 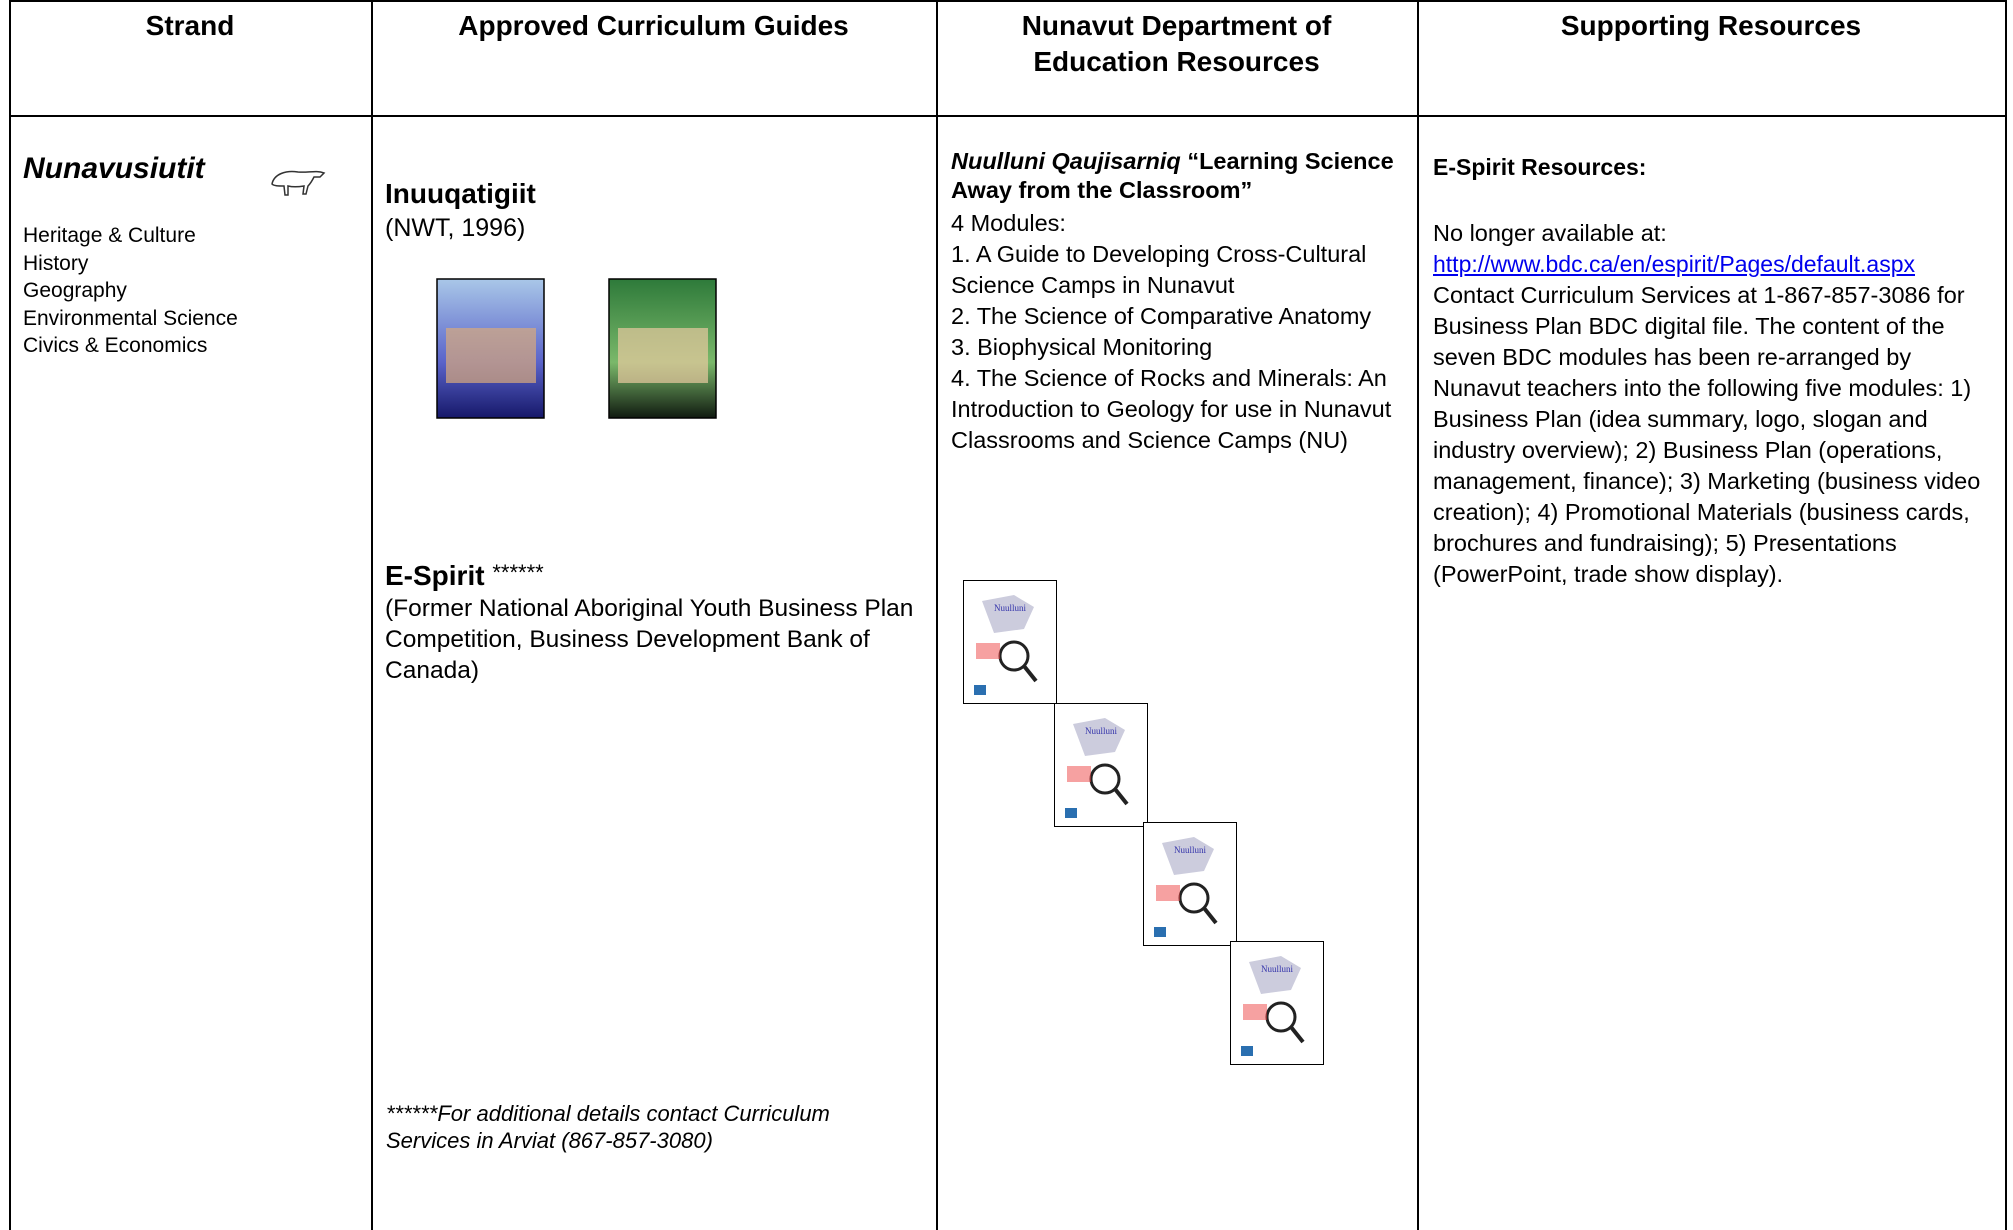 What do you see at coordinates (1082, 347) in the screenshot?
I see `module: 3. Biophysical Monitoring` at bounding box center [1082, 347].